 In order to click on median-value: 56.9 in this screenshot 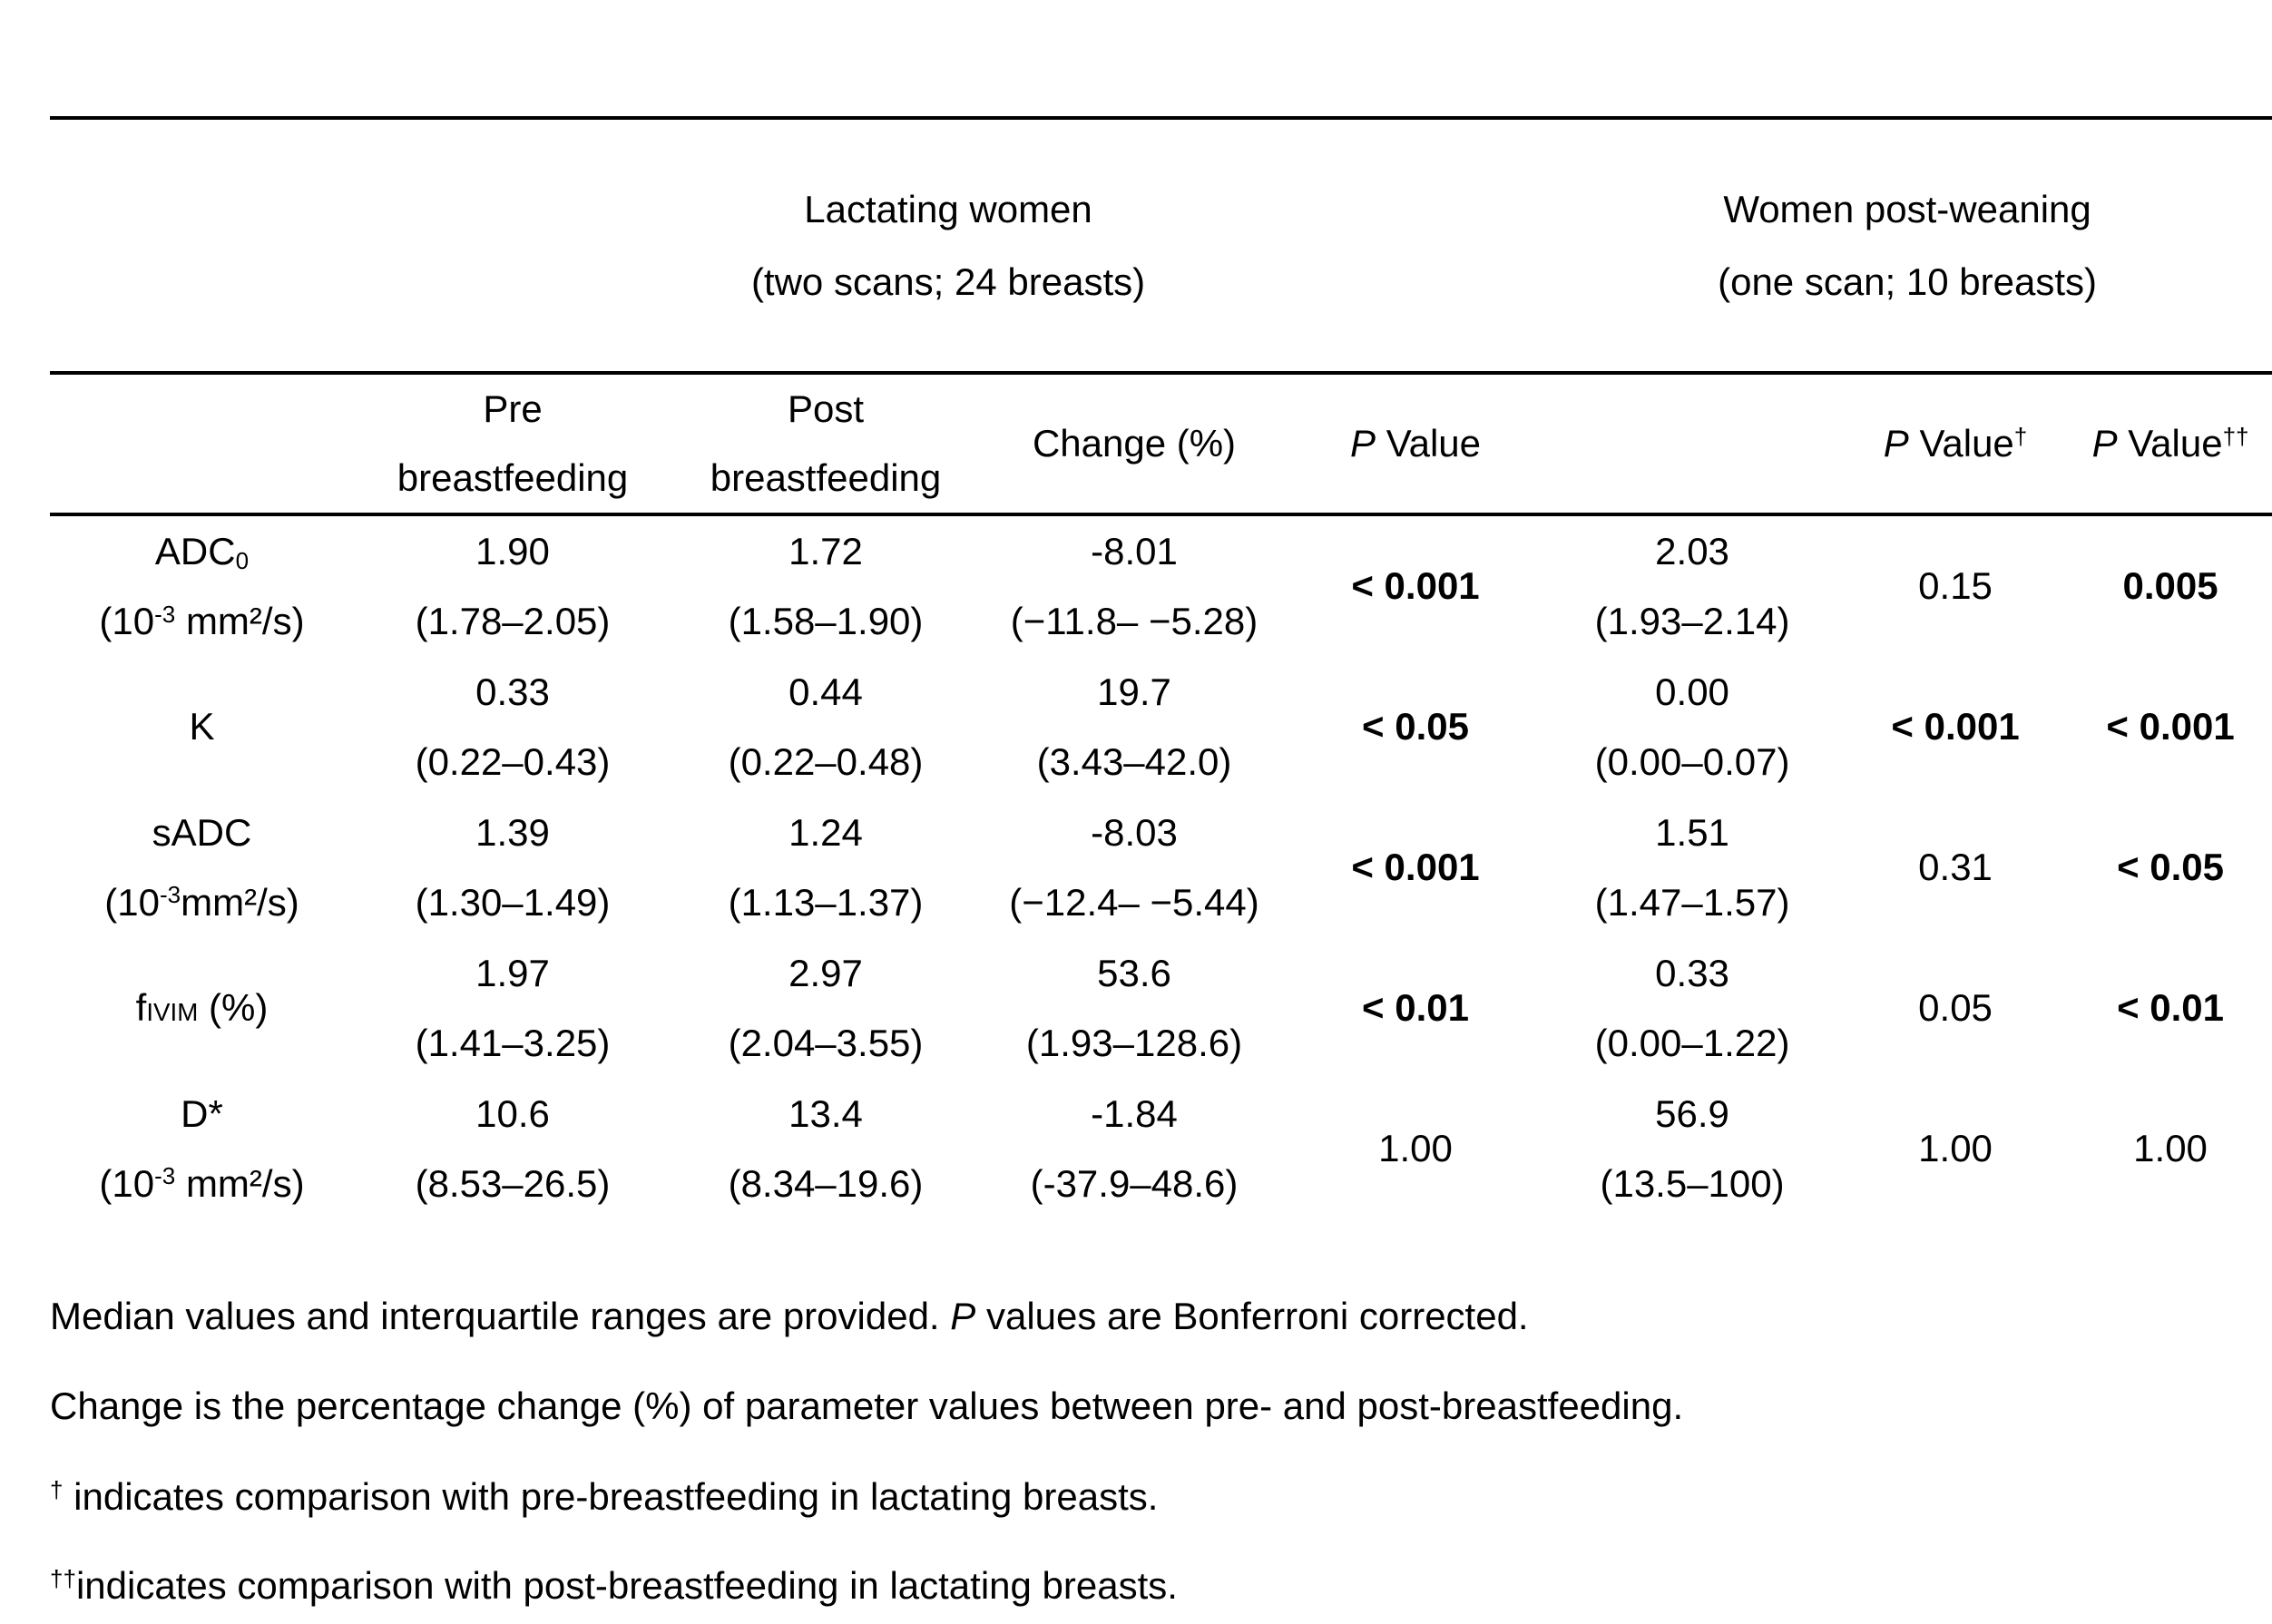, I will do `click(1692, 1113)`.